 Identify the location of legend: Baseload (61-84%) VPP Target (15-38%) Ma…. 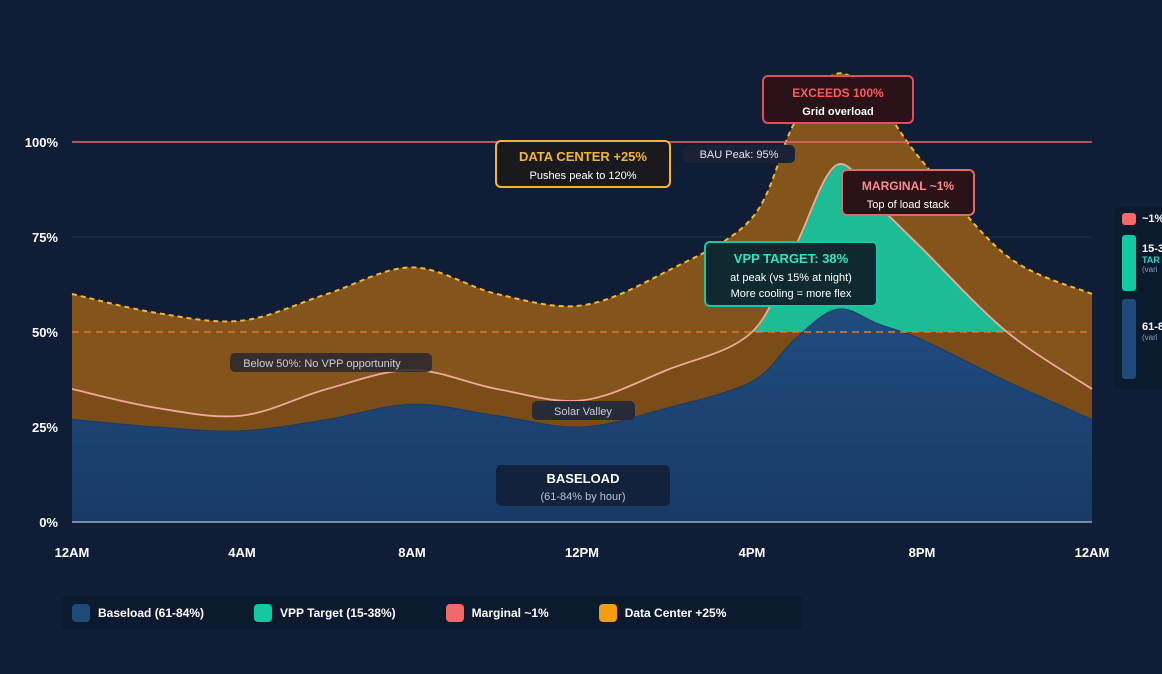
(432, 613).